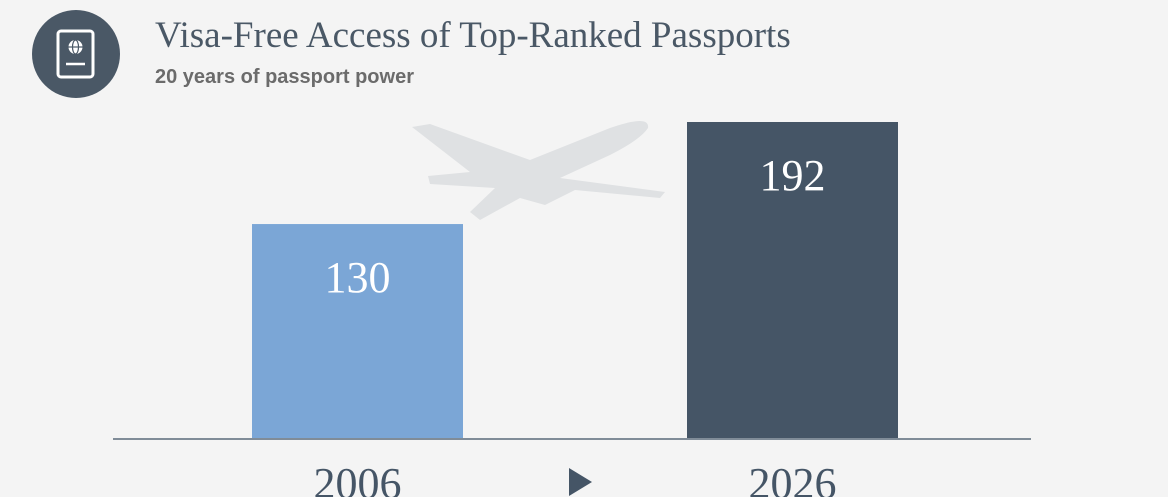 The width and height of the screenshot is (1168, 497). Describe the element at coordinates (538, 170) in the screenshot. I see `airplane-decoration` at that location.